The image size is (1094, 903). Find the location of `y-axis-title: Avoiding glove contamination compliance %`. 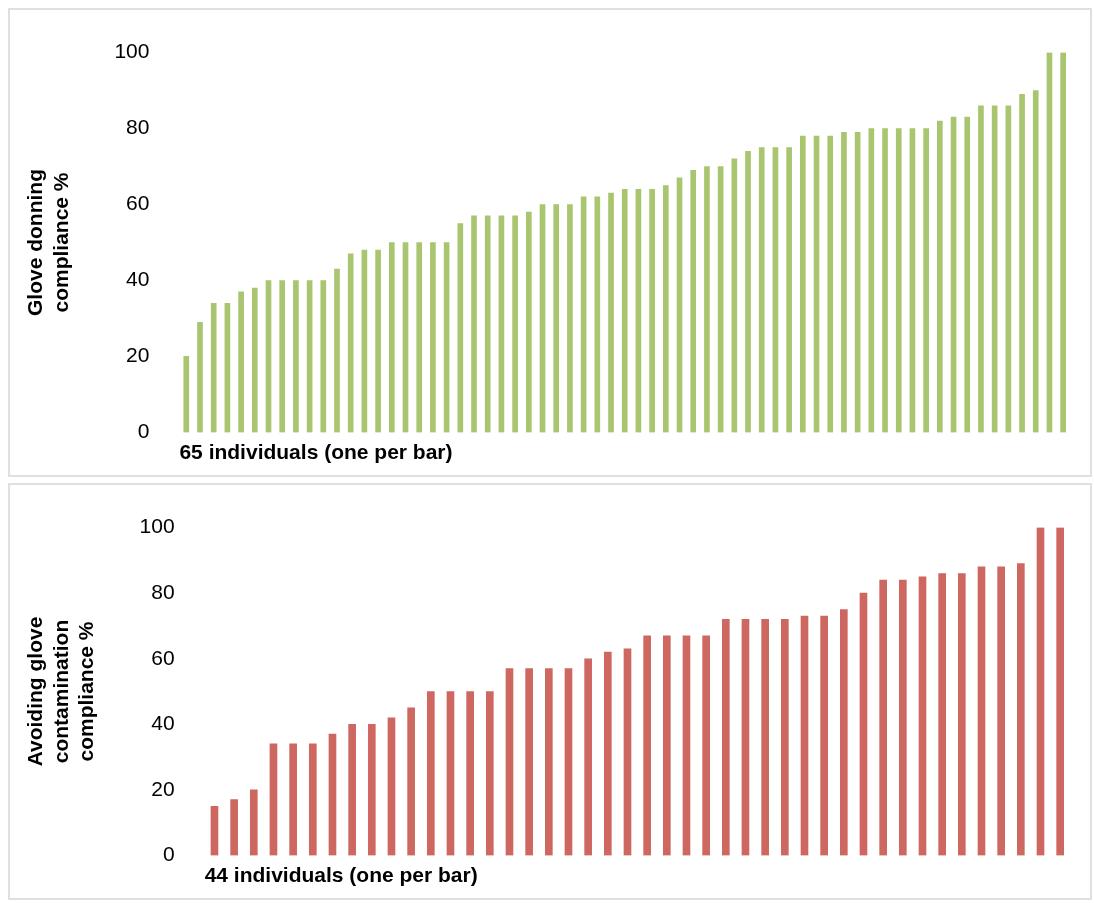

y-axis-title: Avoiding glove contamination compliance % is located at coordinates (60, 691).